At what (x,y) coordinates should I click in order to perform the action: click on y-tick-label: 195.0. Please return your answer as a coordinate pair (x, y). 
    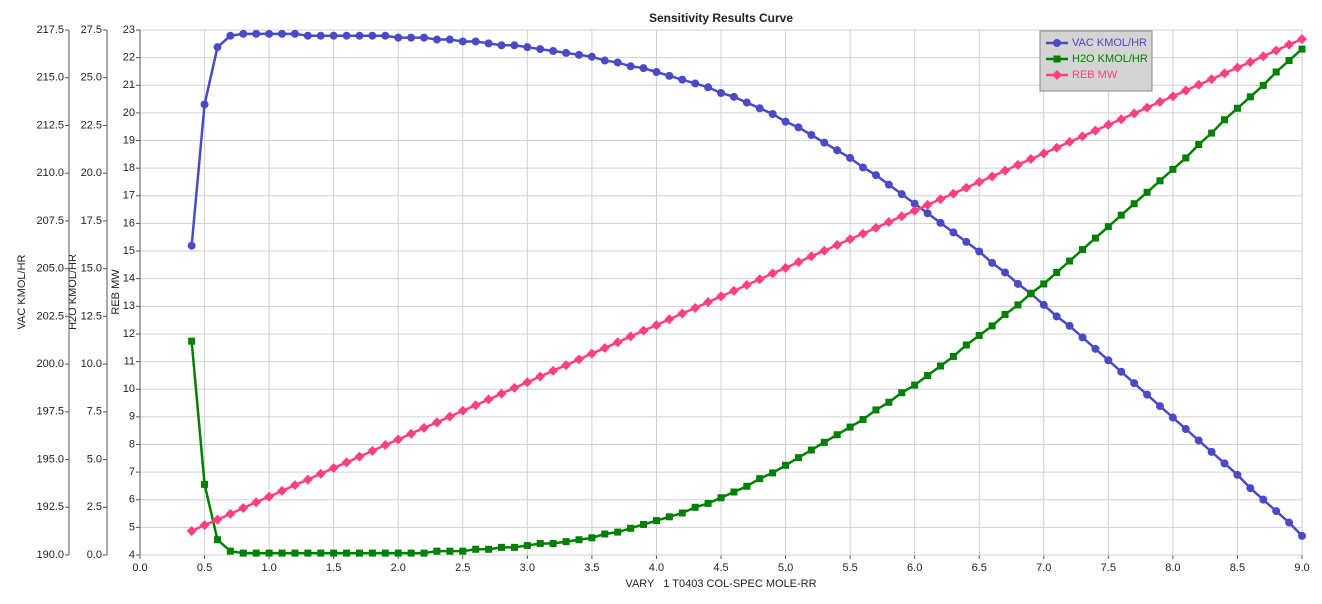
    Looking at the image, I should click on (50, 459).